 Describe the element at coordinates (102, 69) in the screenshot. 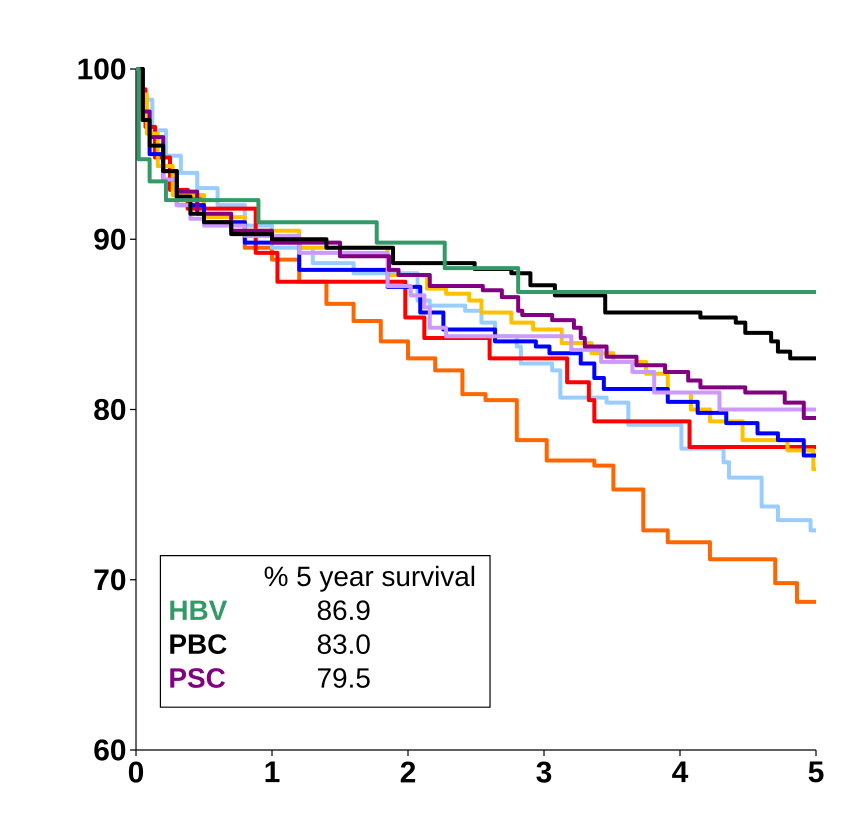

I see `y-tick-label: 100` at that location.